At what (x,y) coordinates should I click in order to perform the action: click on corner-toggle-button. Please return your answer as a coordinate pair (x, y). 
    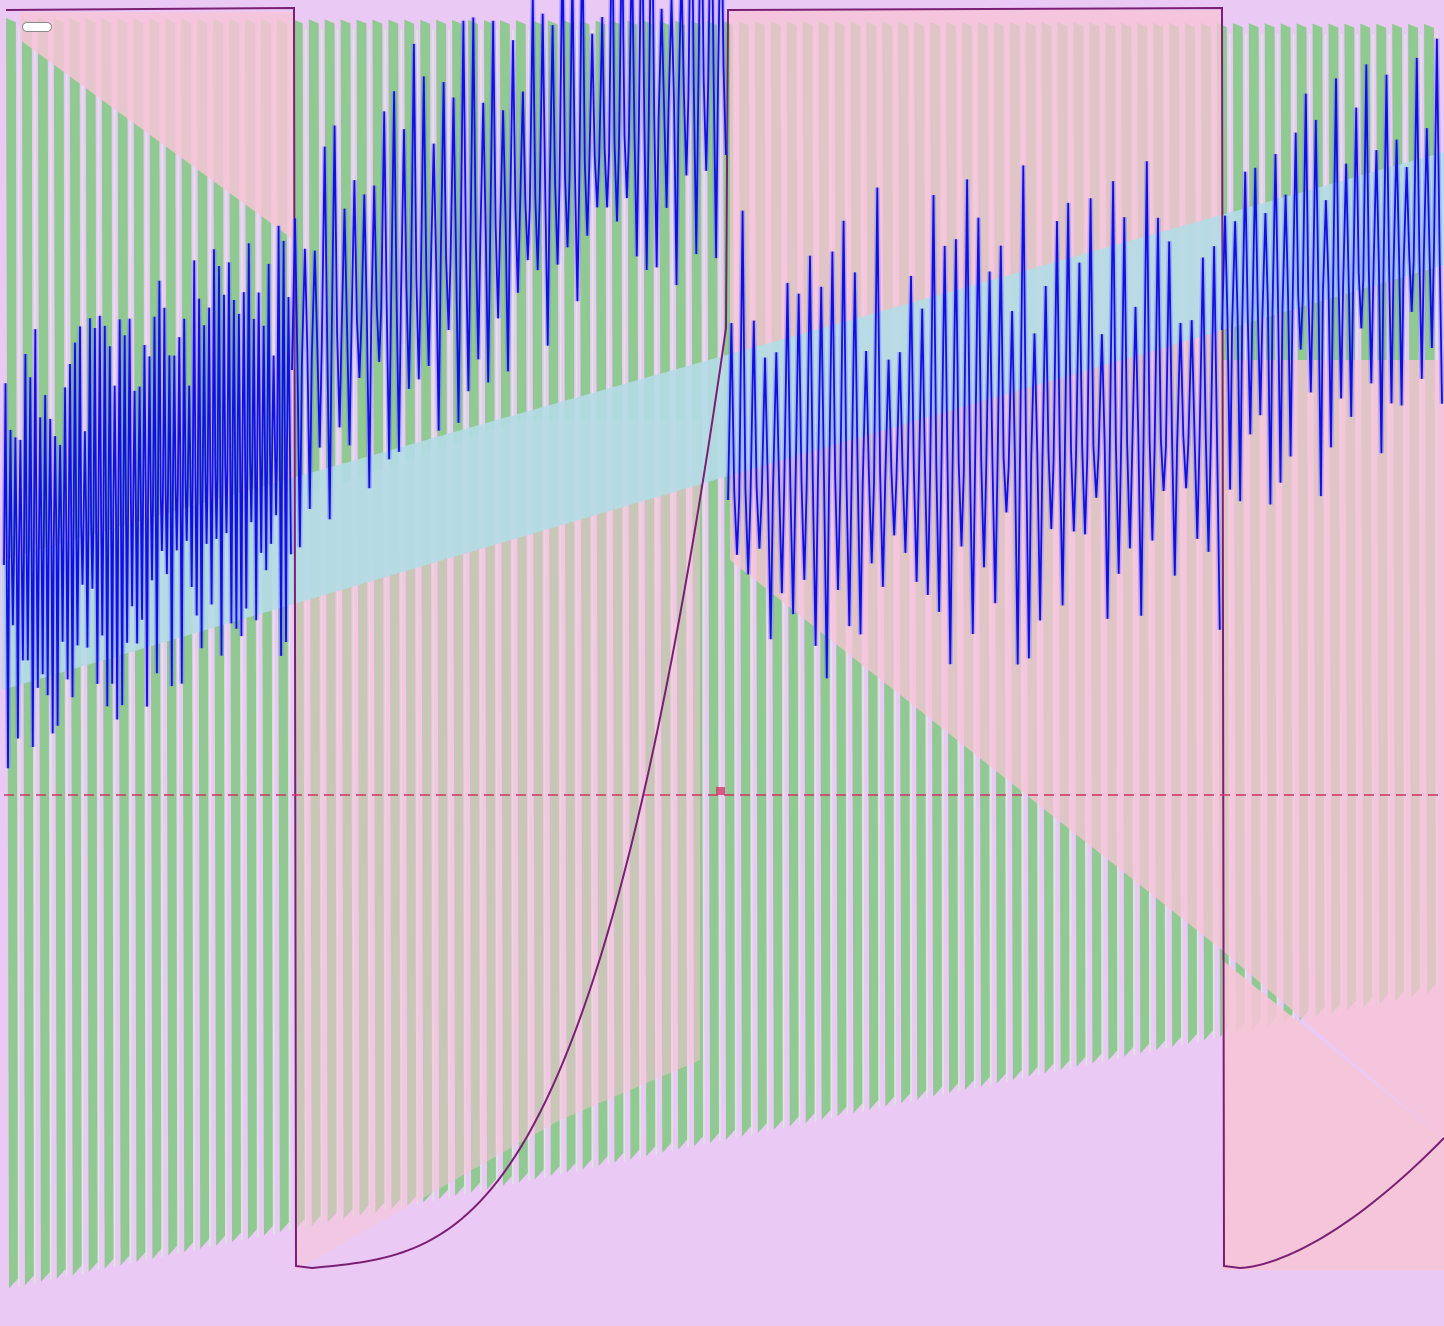
    Looking at the image, I should click on (37, 27).